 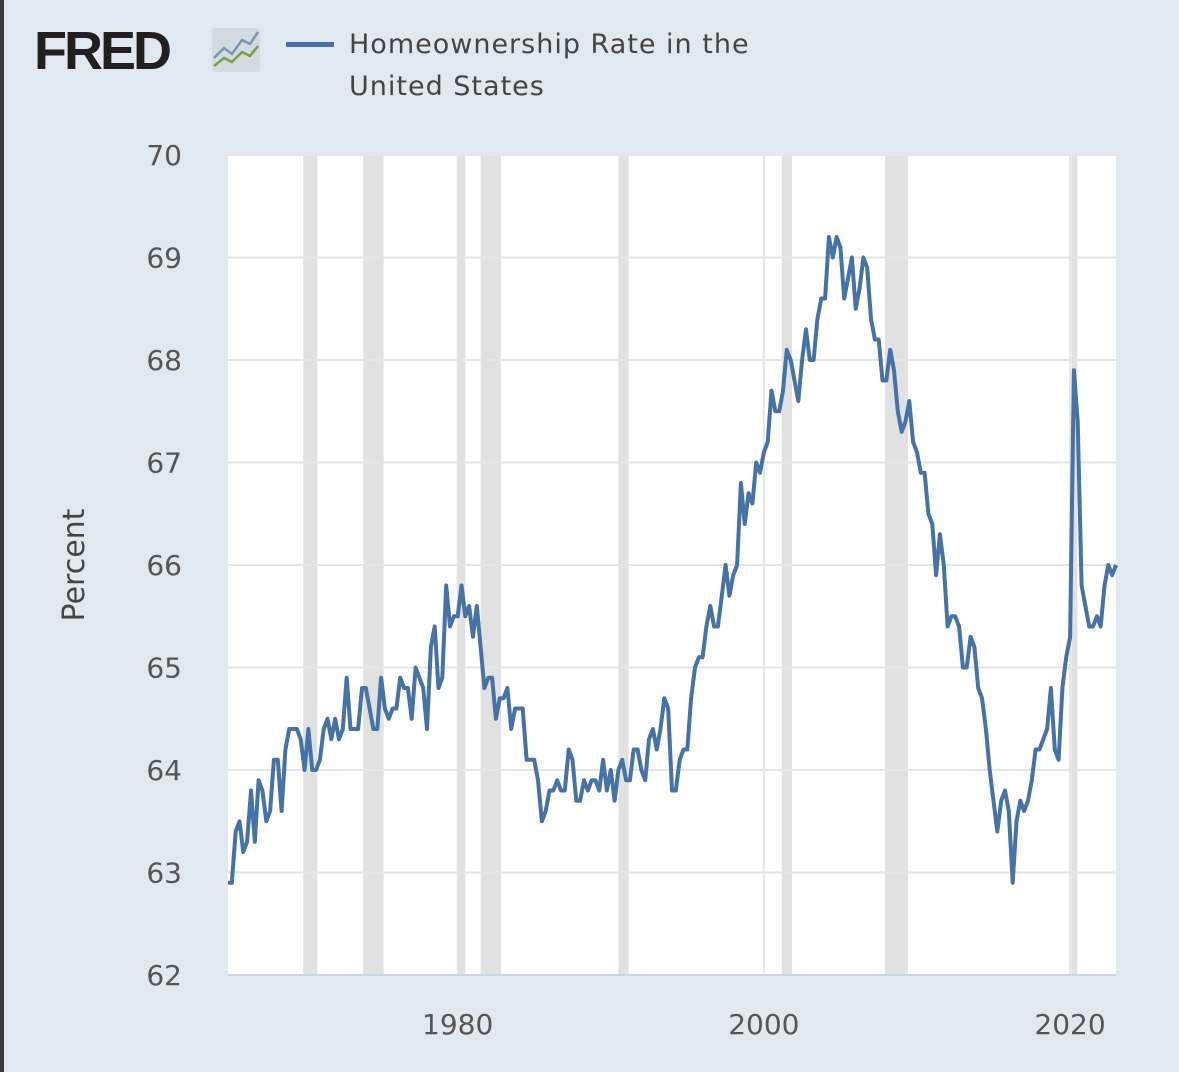 What do you see at coordinates (310, 44) in the screenshot?
I see `legend-series-swatch` at bounding box center [310, 44].